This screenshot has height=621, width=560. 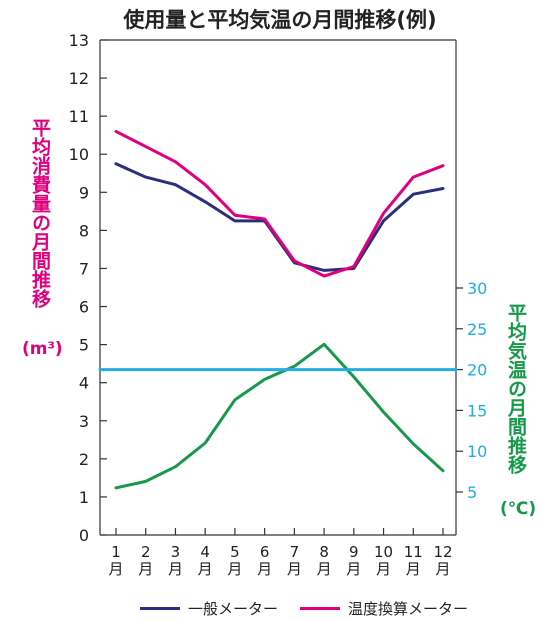 I want to click on right-axis-label: 平均気温の月間推移, so click(x=516, y=388).